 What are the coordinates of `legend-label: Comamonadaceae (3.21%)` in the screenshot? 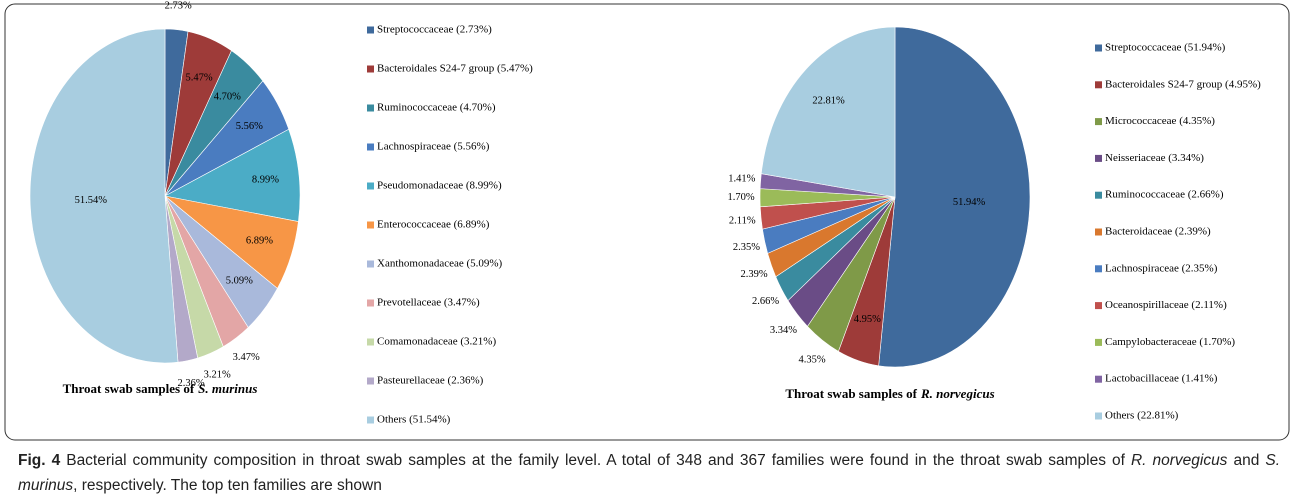 It's located at (436, 342).